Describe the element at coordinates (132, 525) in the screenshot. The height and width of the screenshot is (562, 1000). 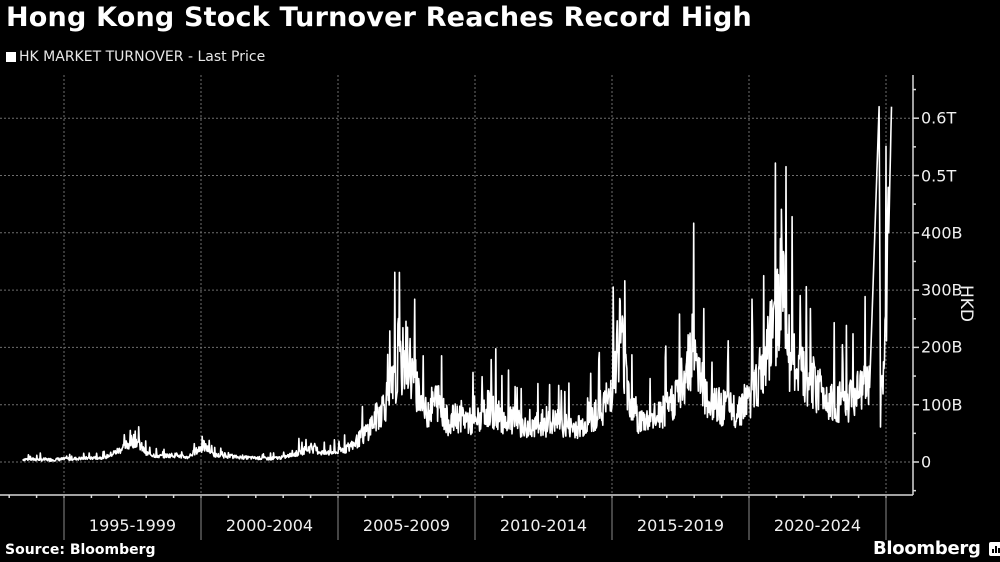
I see `x-period-label: 1995-1999` at that location.